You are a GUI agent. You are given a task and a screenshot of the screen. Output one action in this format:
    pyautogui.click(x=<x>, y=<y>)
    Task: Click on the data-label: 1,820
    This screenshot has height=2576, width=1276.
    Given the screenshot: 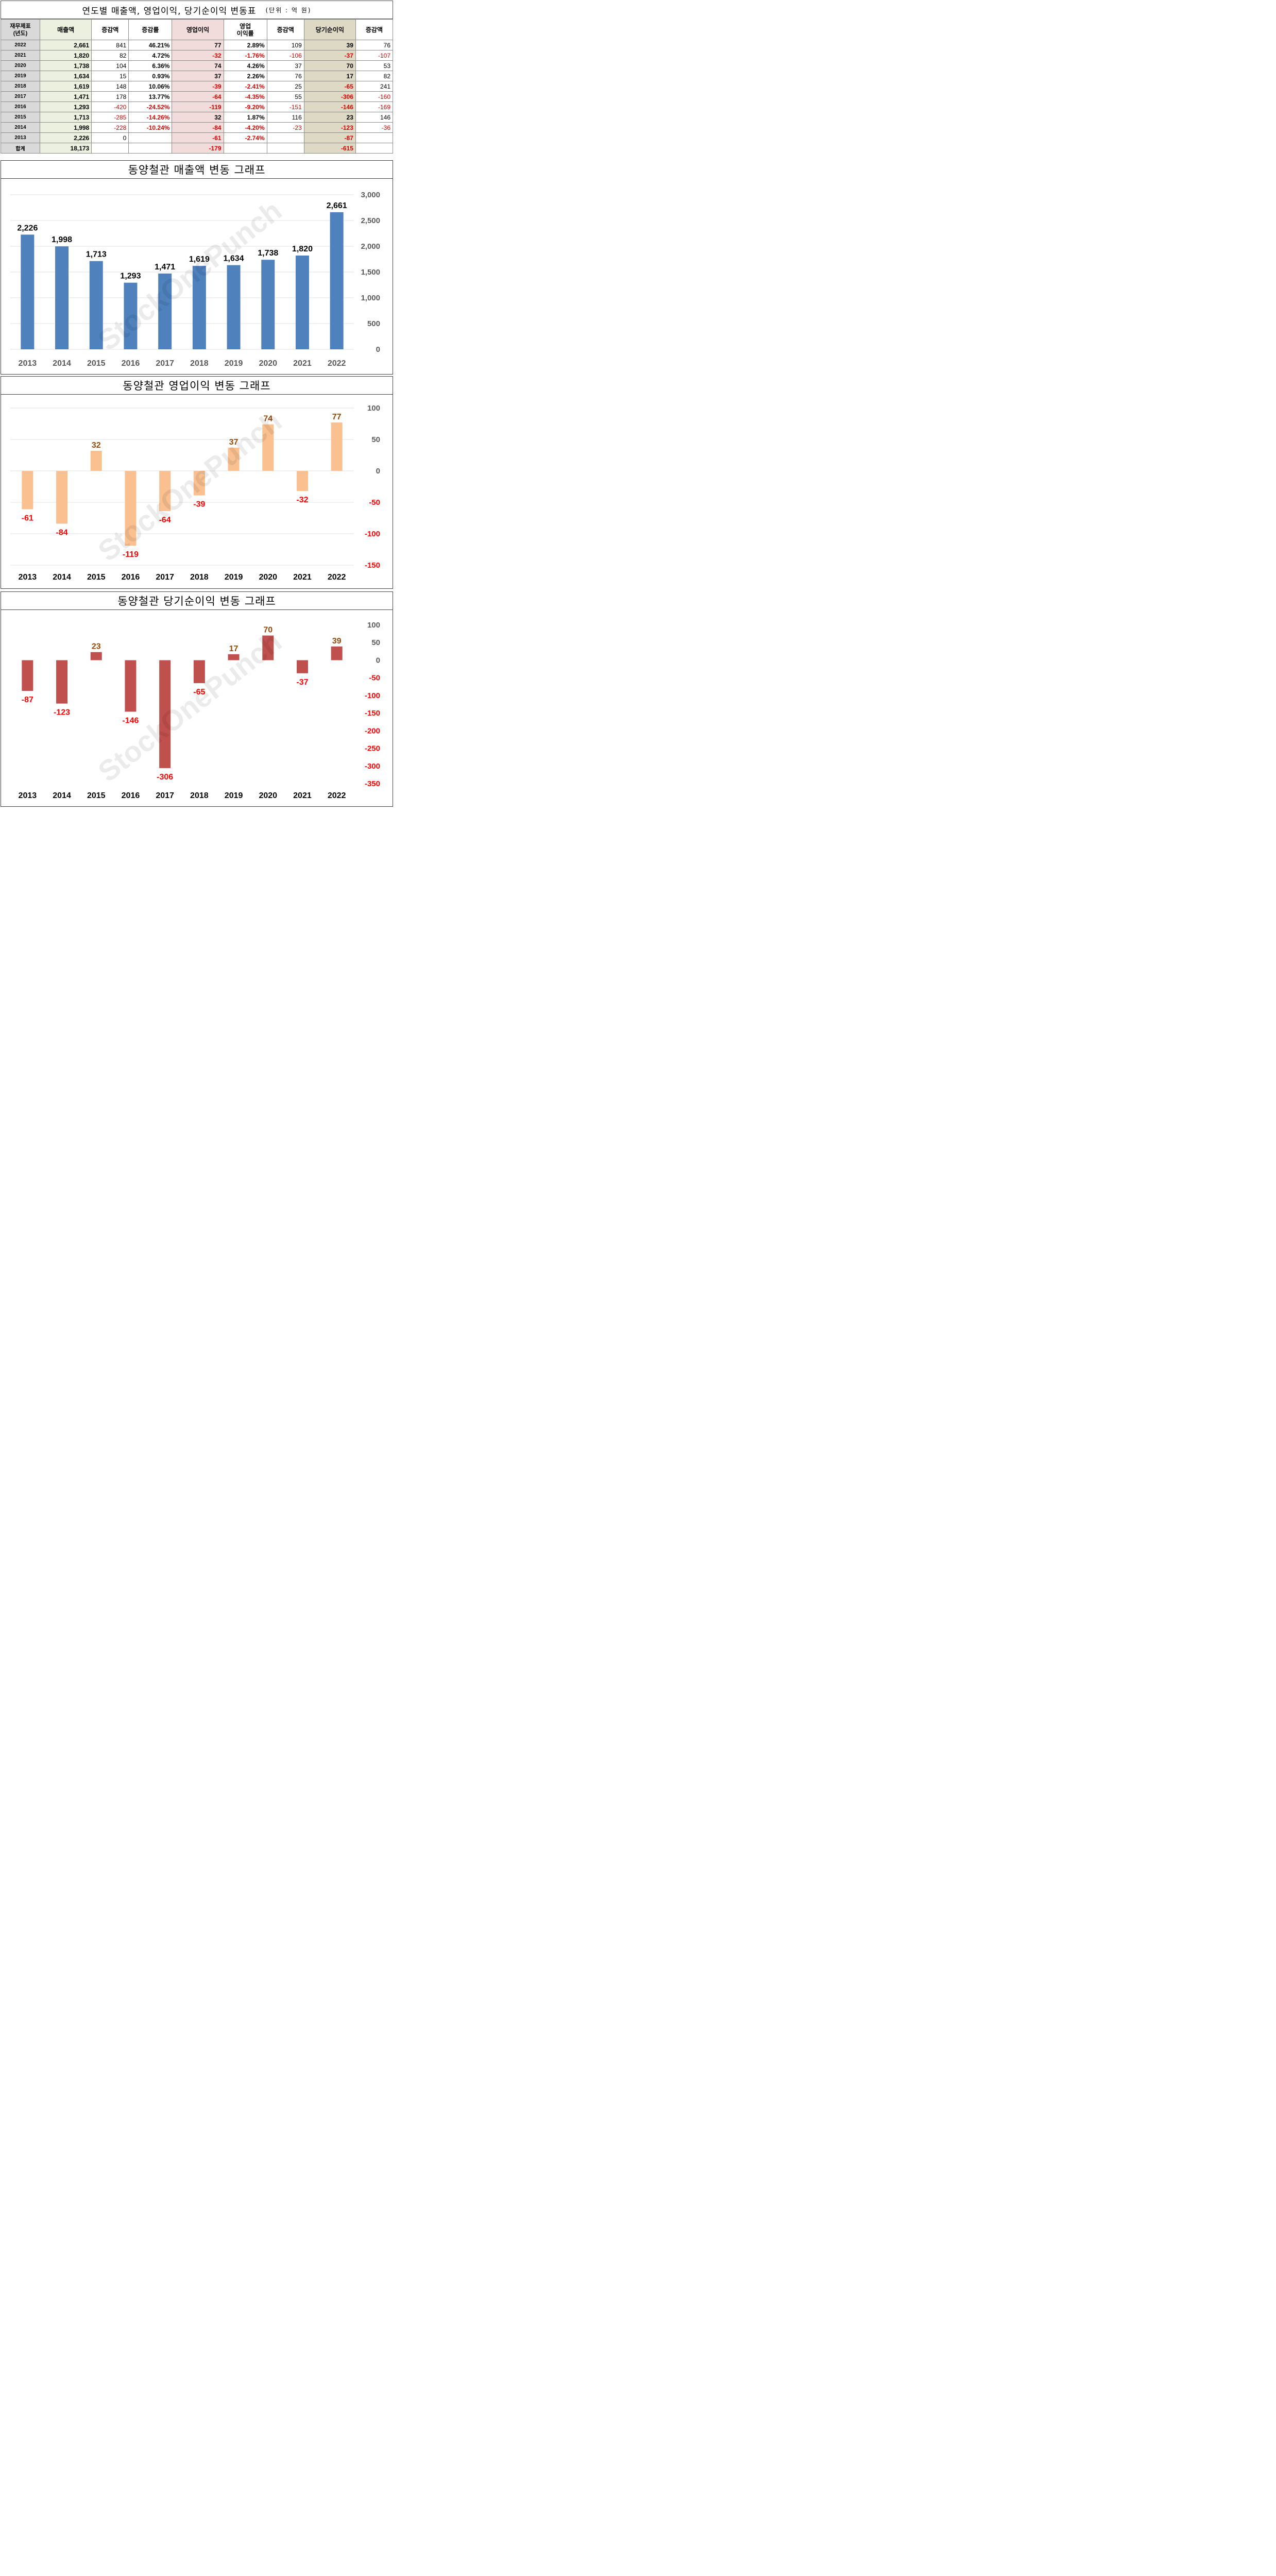 What is the action you would take?
    pyautogui.click(x=302, y=249)
    